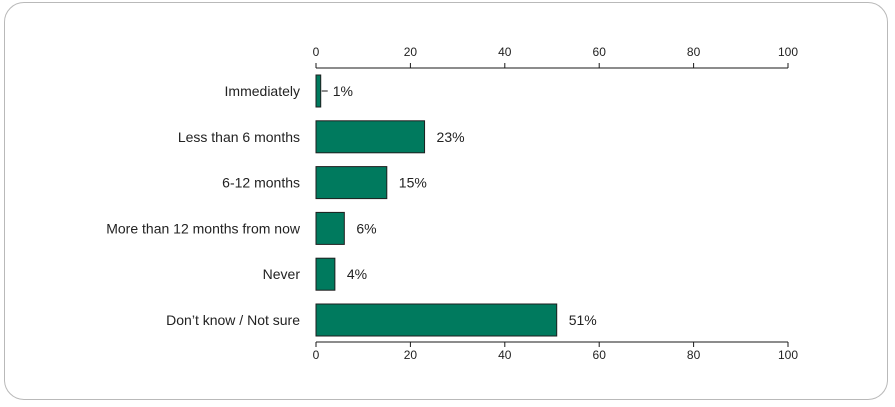 Image resolution: width=895 pixels, height=407 pixels. What do you see at coordinates (694, 52) in the screenshot?
I see `top-tick-label: 80` at bounding box center [694, 52].